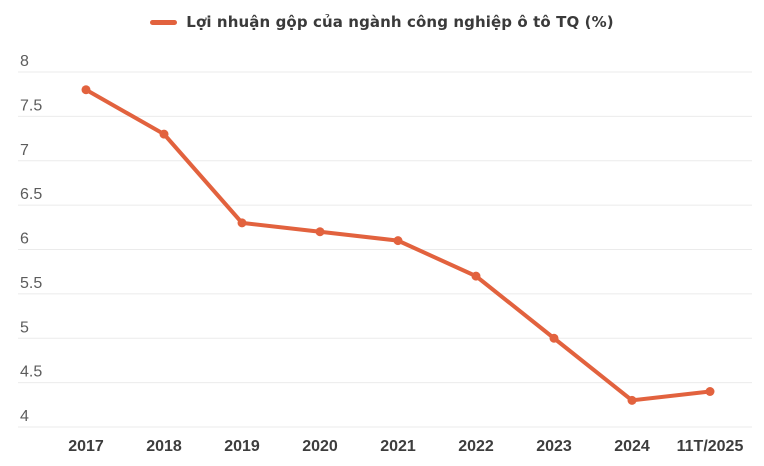 The height and width of the screenshot is (466, 764). What do you see at coordinates (31, 283) in the screenshot?
I see `y-axis-tick-label: 5.5` at bounding box center [31, 283].